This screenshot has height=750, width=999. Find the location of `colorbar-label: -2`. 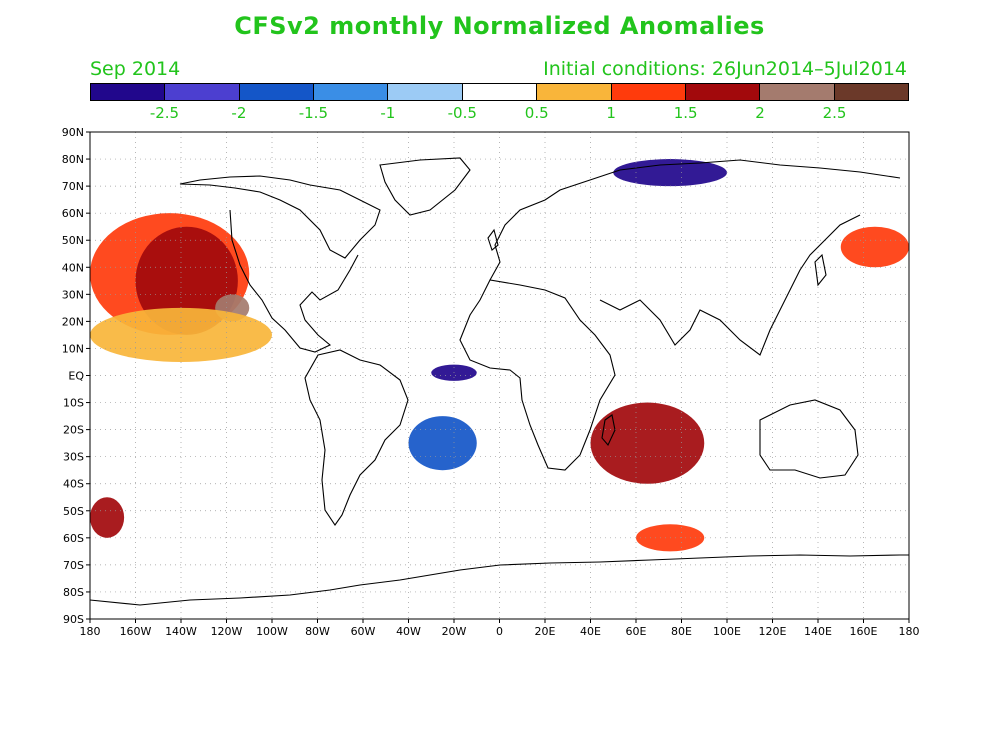

colorbar-label: -2 is located at coordinates (239, 113).